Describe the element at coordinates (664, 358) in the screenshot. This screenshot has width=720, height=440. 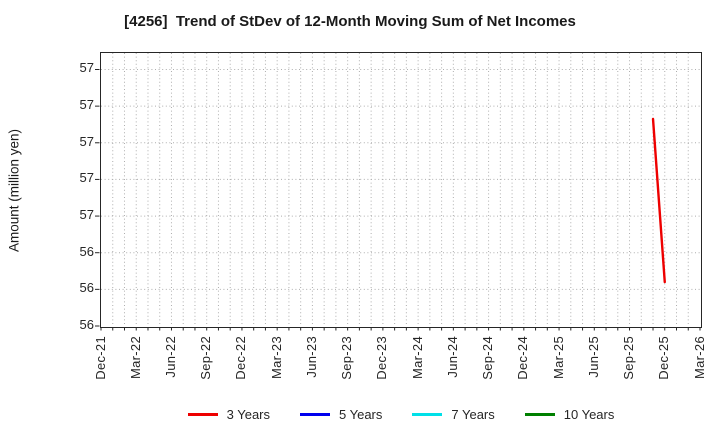
I see `x-tick-label: Dec-25` at that location.